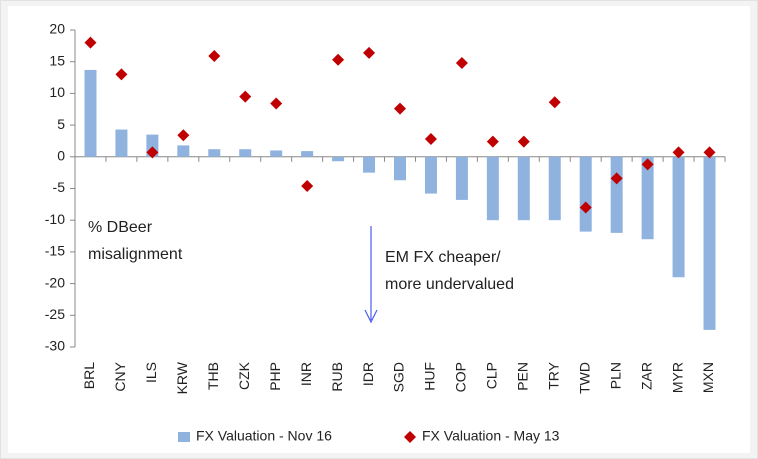  I want to click on annotation: misalignment, so click(135, 254).